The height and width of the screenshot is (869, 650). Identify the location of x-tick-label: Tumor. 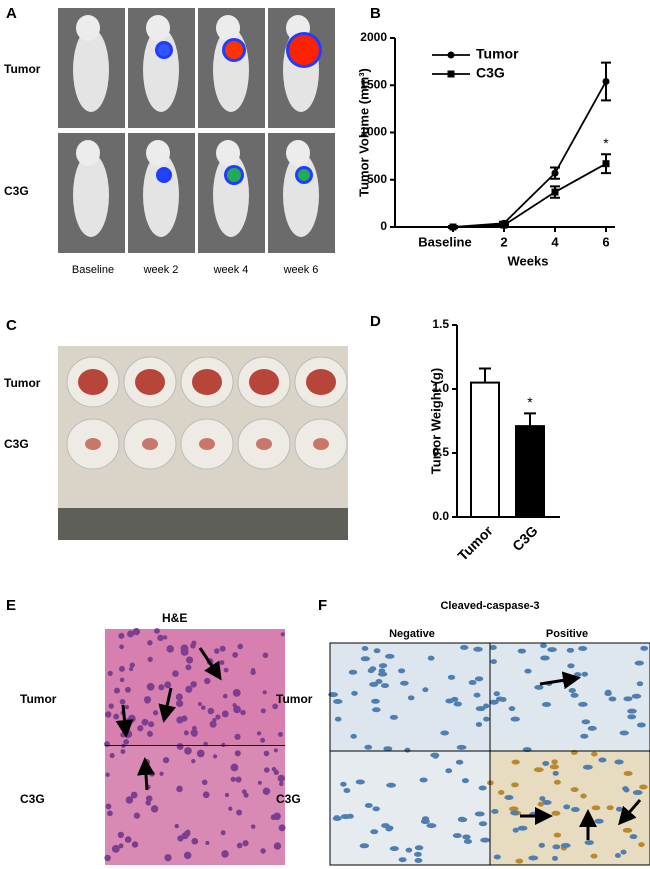
(475, 543).